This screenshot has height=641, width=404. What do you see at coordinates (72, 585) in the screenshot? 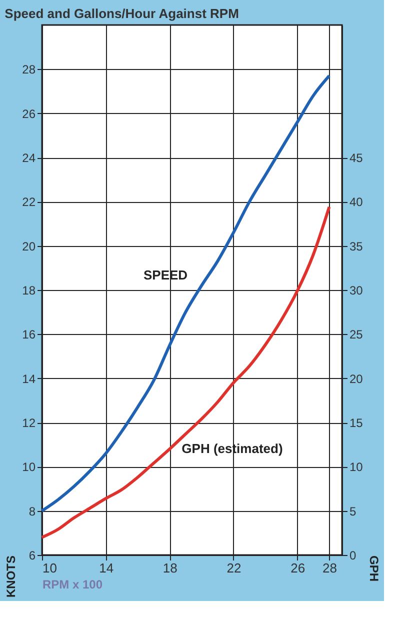
I see `x-axis-title: RPM x 100` at bounding box center [72, 585].